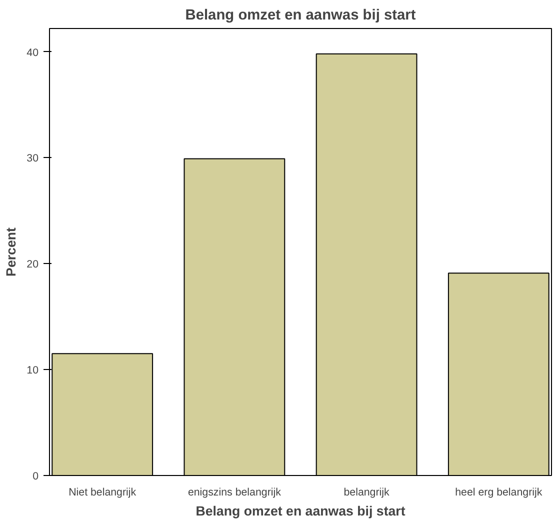 The image size is (558, 523). What do you see at coordinates (367, 492) in the screenshot?
I see `x-tick-label: belangrijk` at bounding box center [367, 492].